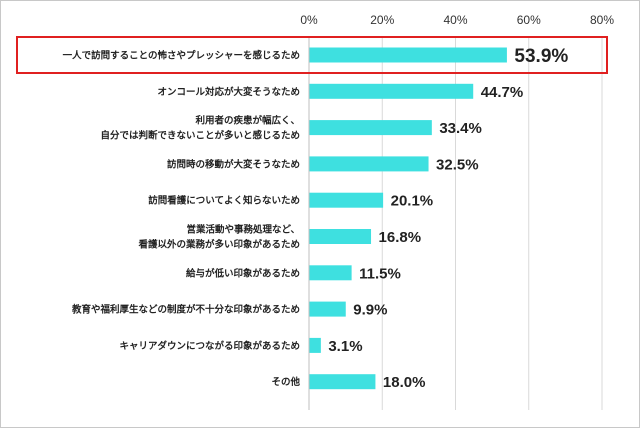  I want to click on category-label: 教育や福利厚生などの制度が不十分な印象があるため, so click(185, 310).